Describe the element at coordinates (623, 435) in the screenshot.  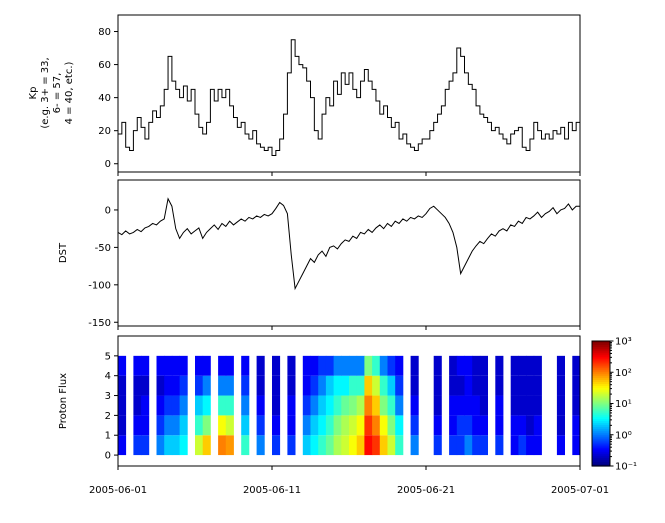
I see `colorbar-tick-label: 10⁰` at that location.